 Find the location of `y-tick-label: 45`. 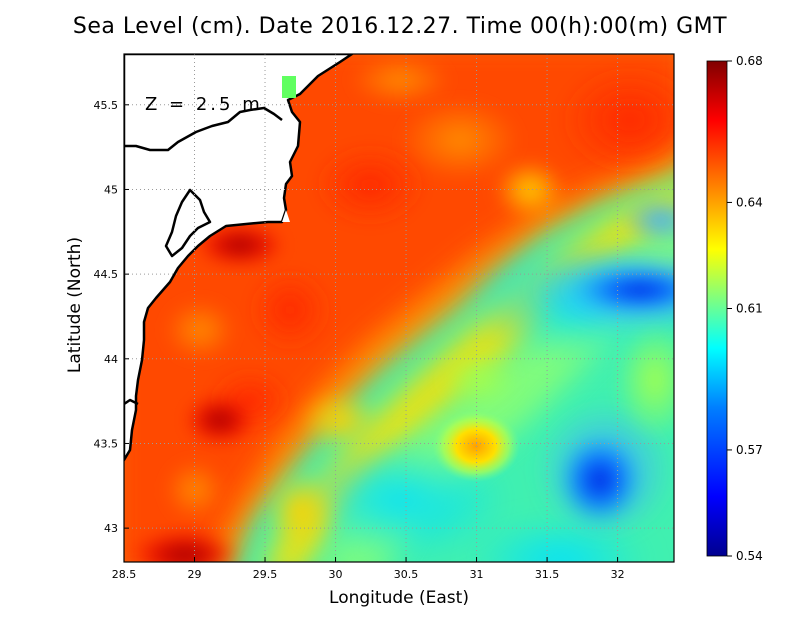

y-tick-label: 45 is located at coordinates (111, 189).